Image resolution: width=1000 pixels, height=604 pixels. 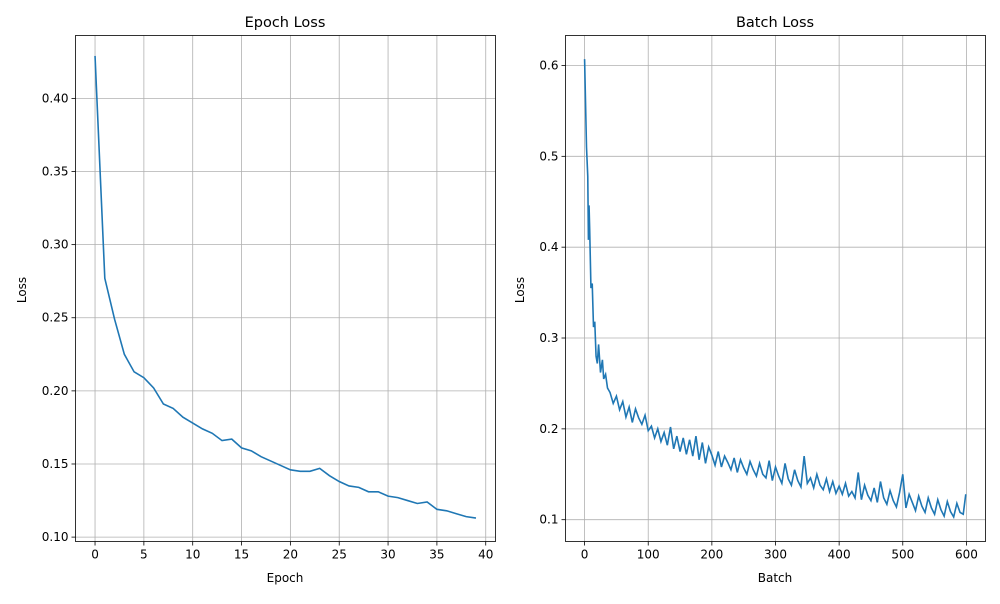 What do you see at coordinates (144, 555) in the screenshot?
I see `epoch-loss-xtick-label: 5` at bounding box center [144, 555].